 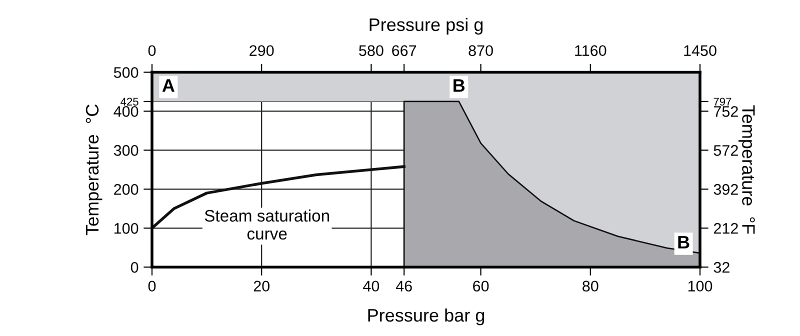 What do you see at coordinates (126, 189) in the screenshot?
I see `y-tick-label: 200` at bounding box center [126, 189].